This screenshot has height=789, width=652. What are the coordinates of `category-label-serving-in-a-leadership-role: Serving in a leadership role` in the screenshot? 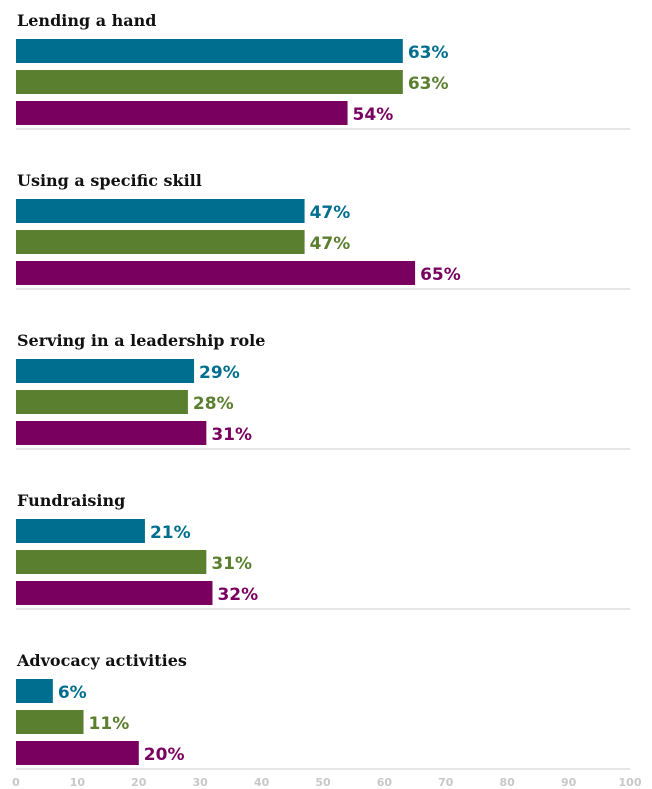 It's located at (141, 340).